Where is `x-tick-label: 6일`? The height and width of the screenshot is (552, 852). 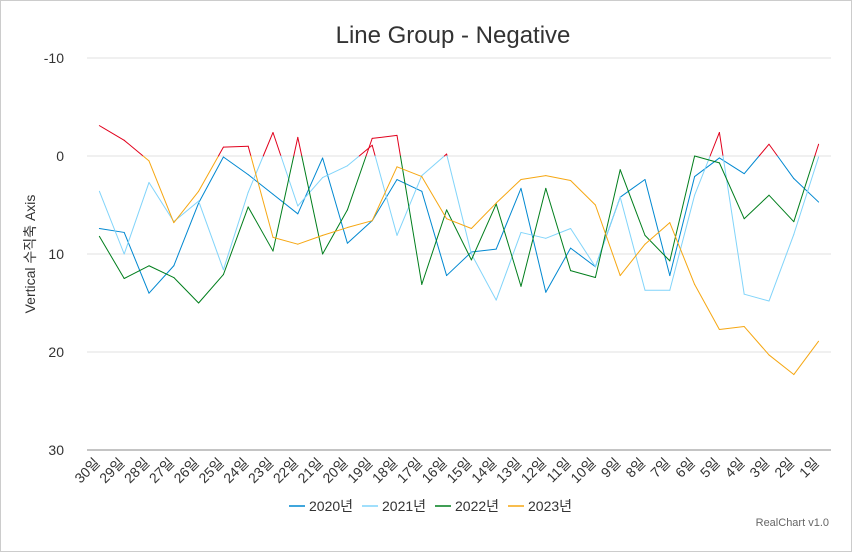
x-tick-label: 6일 is located at coordinates (685, 468).